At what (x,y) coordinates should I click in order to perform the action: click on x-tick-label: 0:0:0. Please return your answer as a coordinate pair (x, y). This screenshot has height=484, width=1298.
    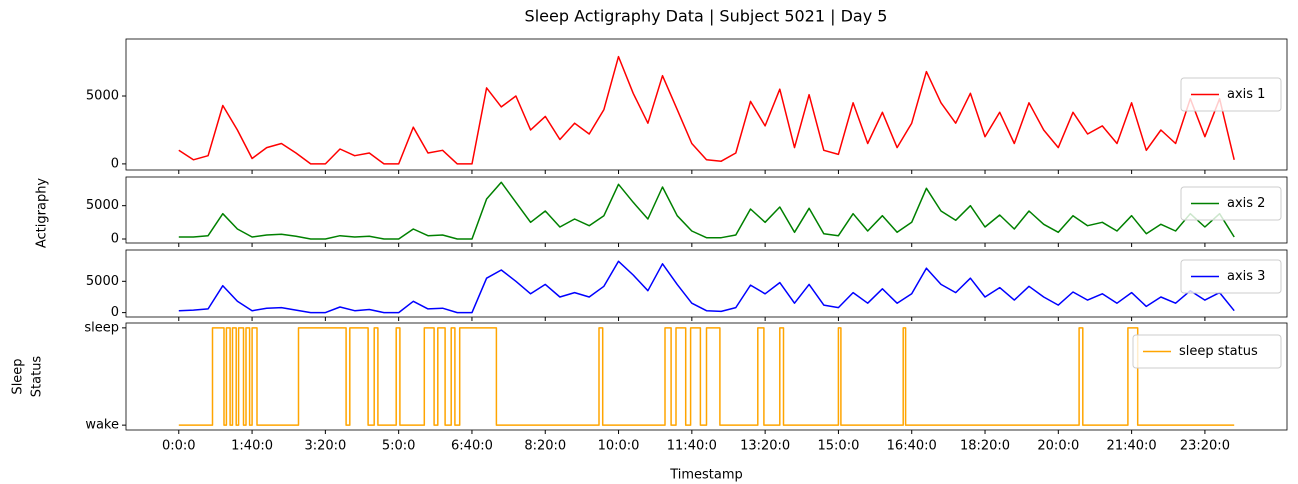
    Looking at the image, I should click on (179, 446).